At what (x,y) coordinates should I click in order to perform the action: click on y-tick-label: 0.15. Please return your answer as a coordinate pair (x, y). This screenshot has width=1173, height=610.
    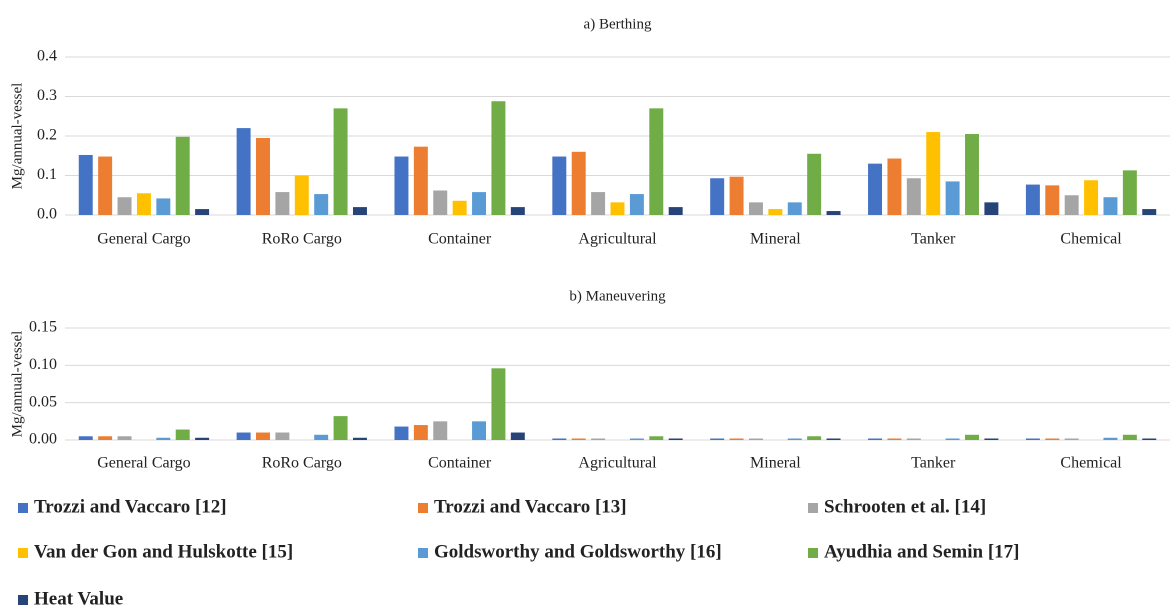
    Looking at the image, I should click on (43, 327).